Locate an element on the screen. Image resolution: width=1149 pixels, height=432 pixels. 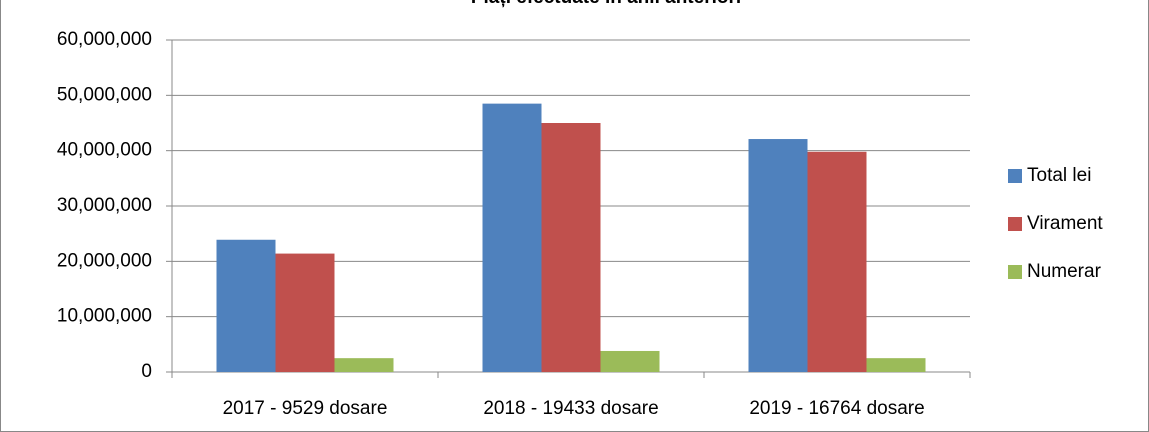
y-tick-label: 40,000,000 is located at coordinates (104, 150).